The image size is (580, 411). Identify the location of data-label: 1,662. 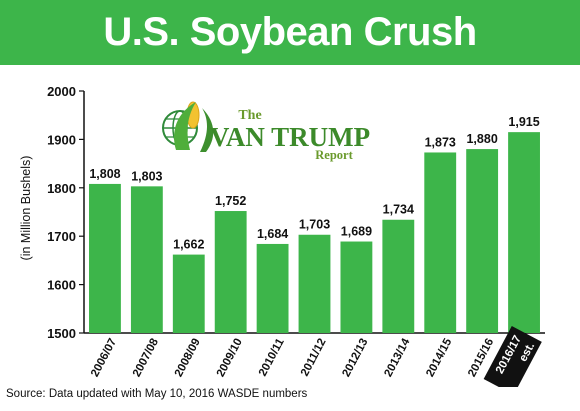
(188, 245).